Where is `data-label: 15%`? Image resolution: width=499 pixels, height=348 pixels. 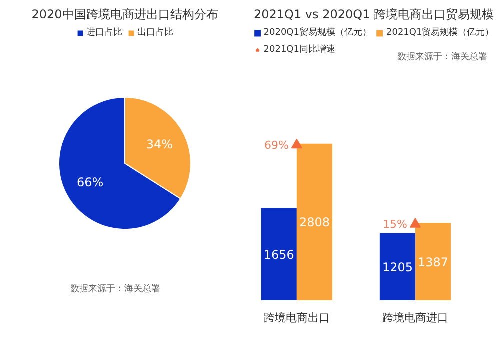
data-label: 15% is located at coordinates (395, 224).